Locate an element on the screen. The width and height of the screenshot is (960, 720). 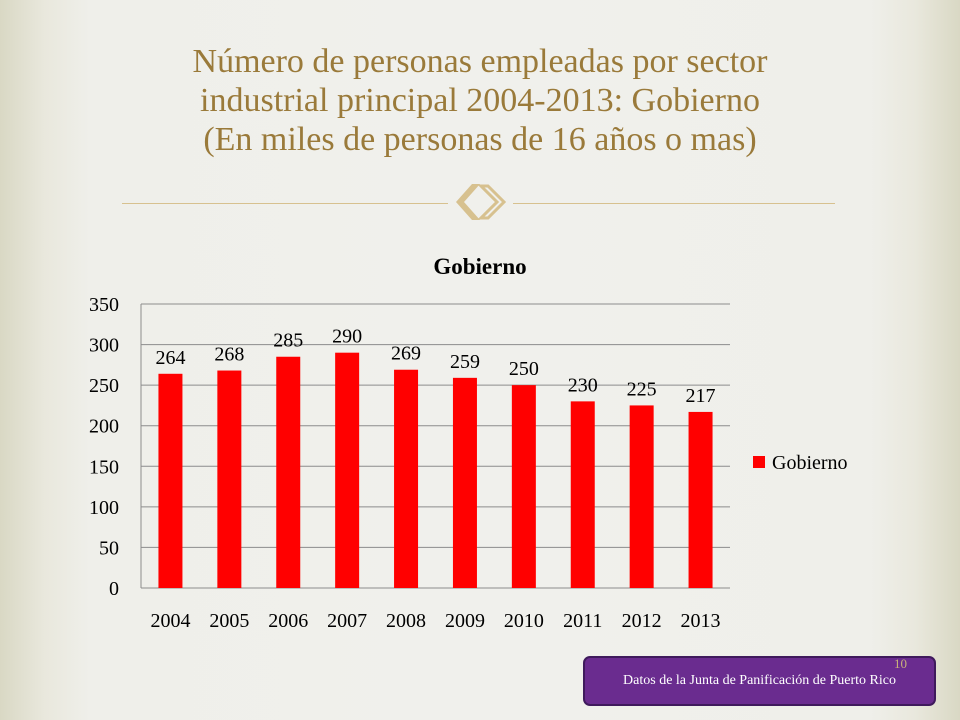
title-divider-right is located at coordinates (674, 203).